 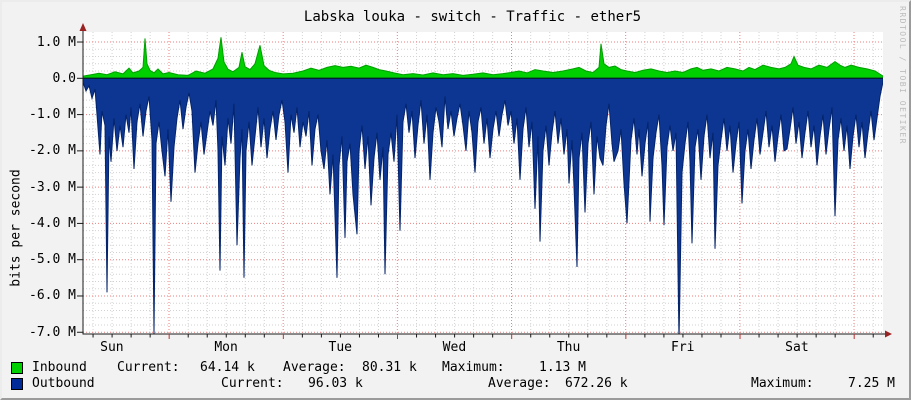 What do you see at coordinates (562, 367) in the screenshot?
I see `legend-stat-value: 1.13 M` at bounding box center [562, 367].